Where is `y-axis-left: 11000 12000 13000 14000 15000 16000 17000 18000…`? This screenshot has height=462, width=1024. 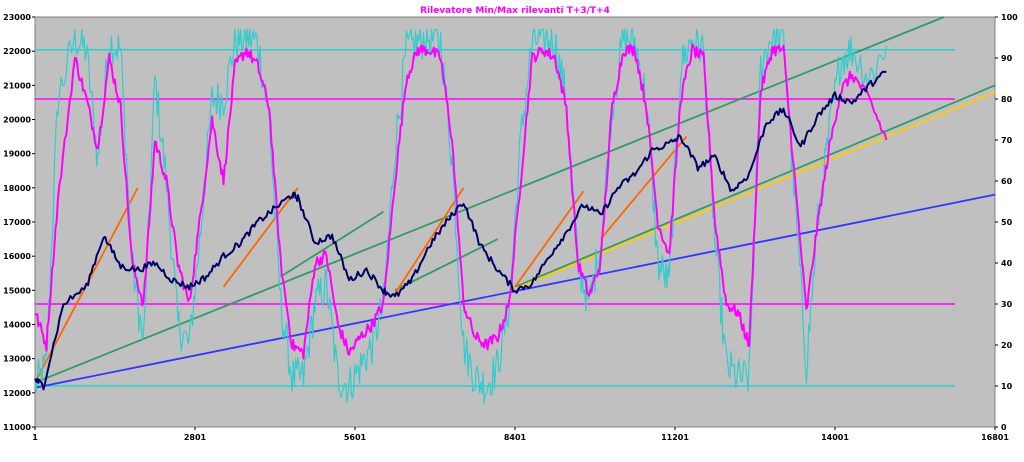
y-axis-left: 11000 12000 13000 14000 15000 16000 17000 18000… is located at coordinates (19, 222).